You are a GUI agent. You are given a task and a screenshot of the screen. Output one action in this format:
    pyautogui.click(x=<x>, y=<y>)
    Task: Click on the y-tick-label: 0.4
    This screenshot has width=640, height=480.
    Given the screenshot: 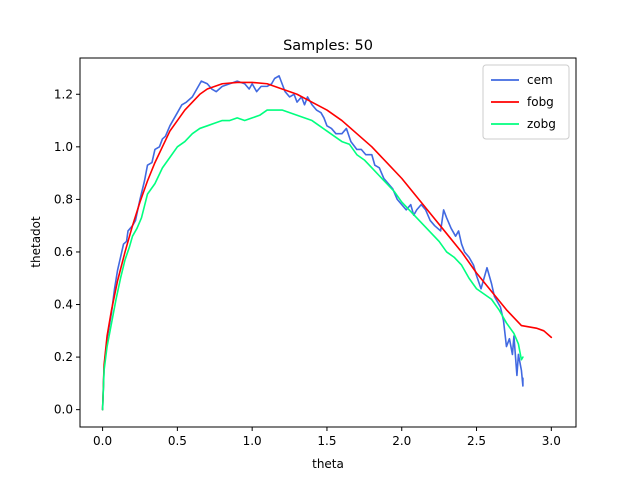 What is the action you would take?
    pyautogui.click(x=63, y=305)
    